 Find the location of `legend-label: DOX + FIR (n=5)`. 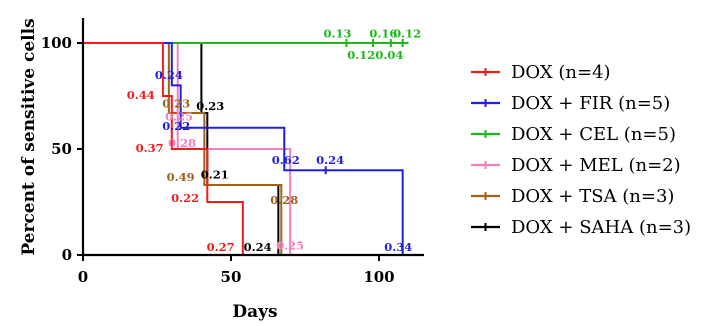

legend-label: DOX + FIR (n=5) is located at coordinates (590, 103).